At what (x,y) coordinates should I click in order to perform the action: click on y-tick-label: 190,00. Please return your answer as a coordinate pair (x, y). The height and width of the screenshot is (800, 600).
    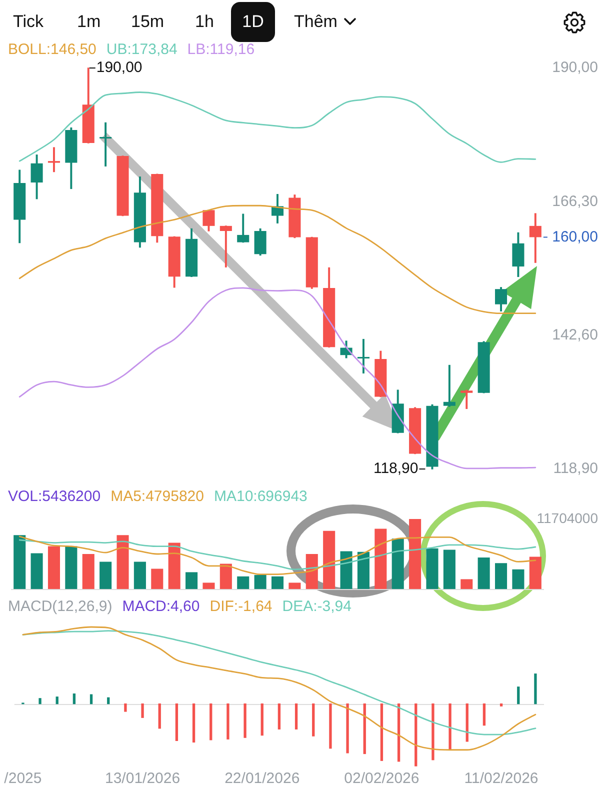
    Looking at the image, I should click on (575, 67).